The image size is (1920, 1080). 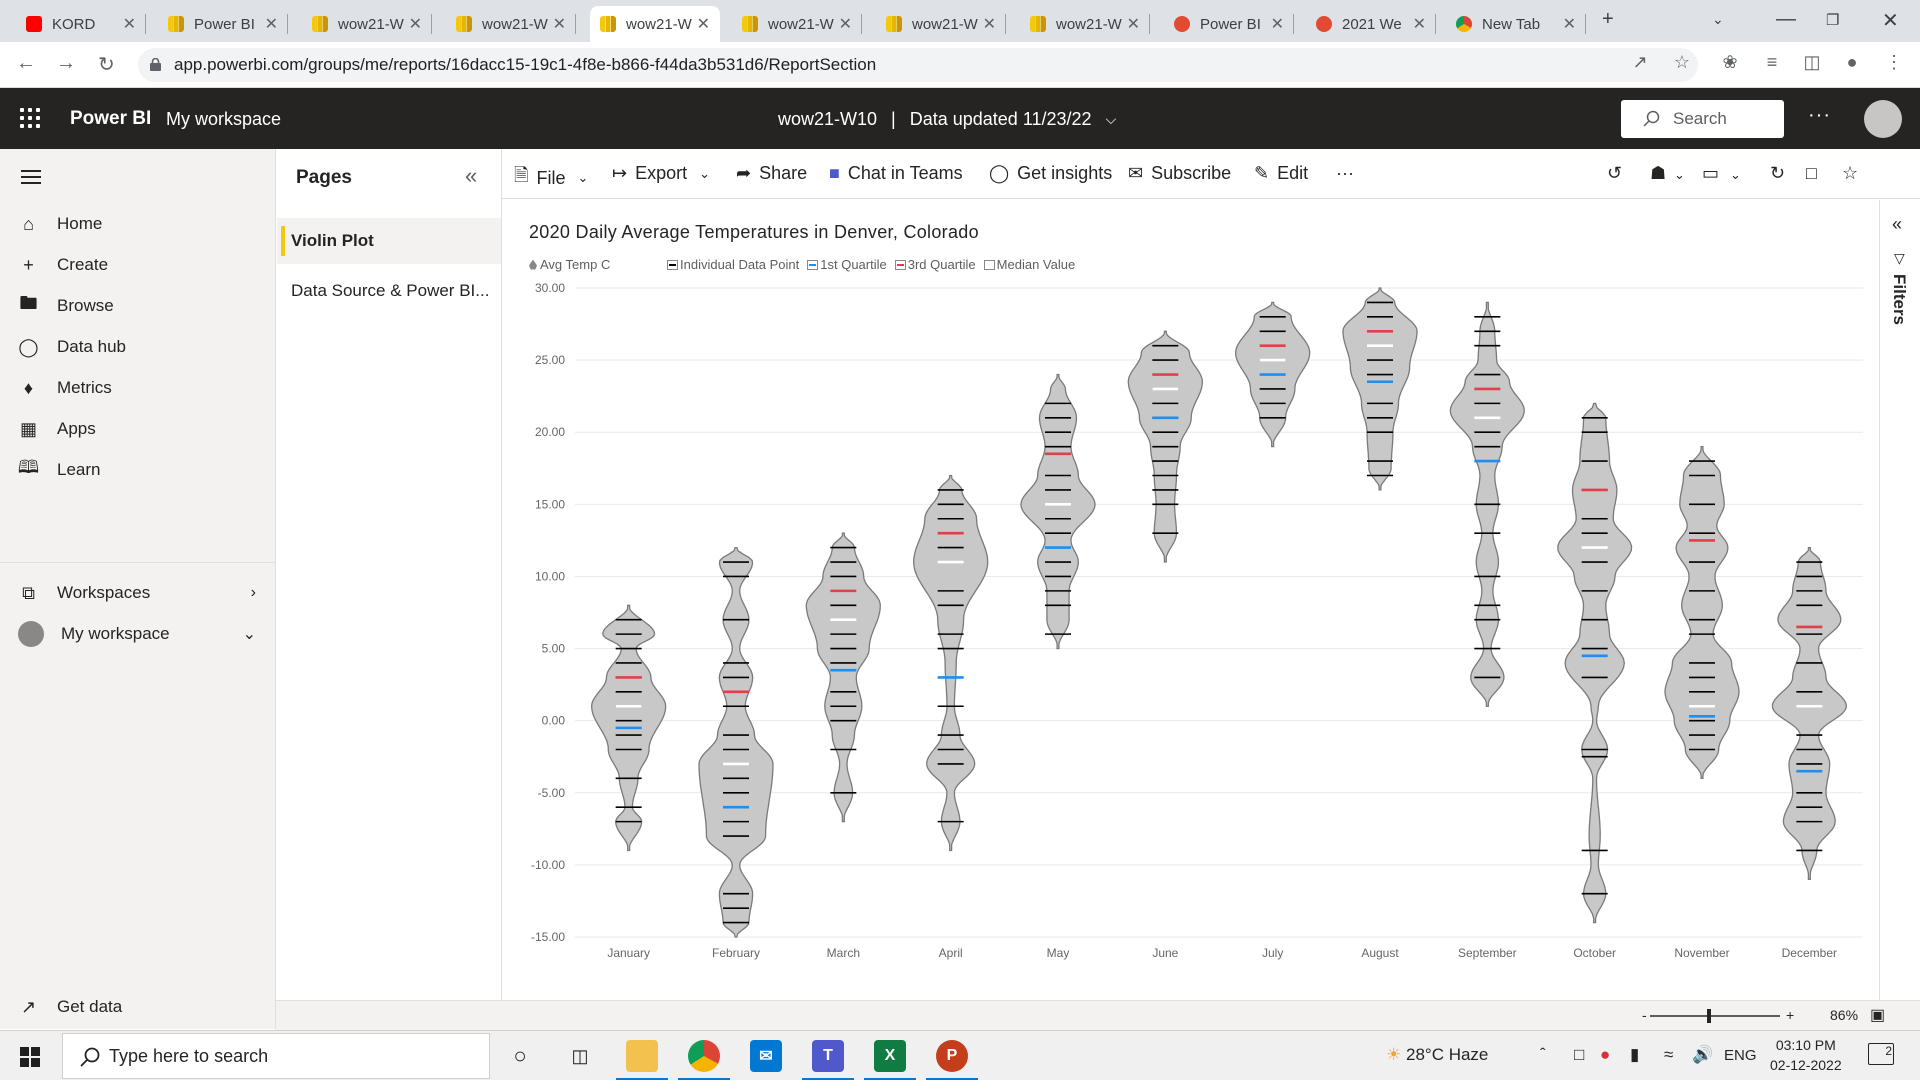 What do you see at coordinates (580, 1055) in the screenshot?
I see `task-view-icon: ◫` at bounding box center [580, 1055].